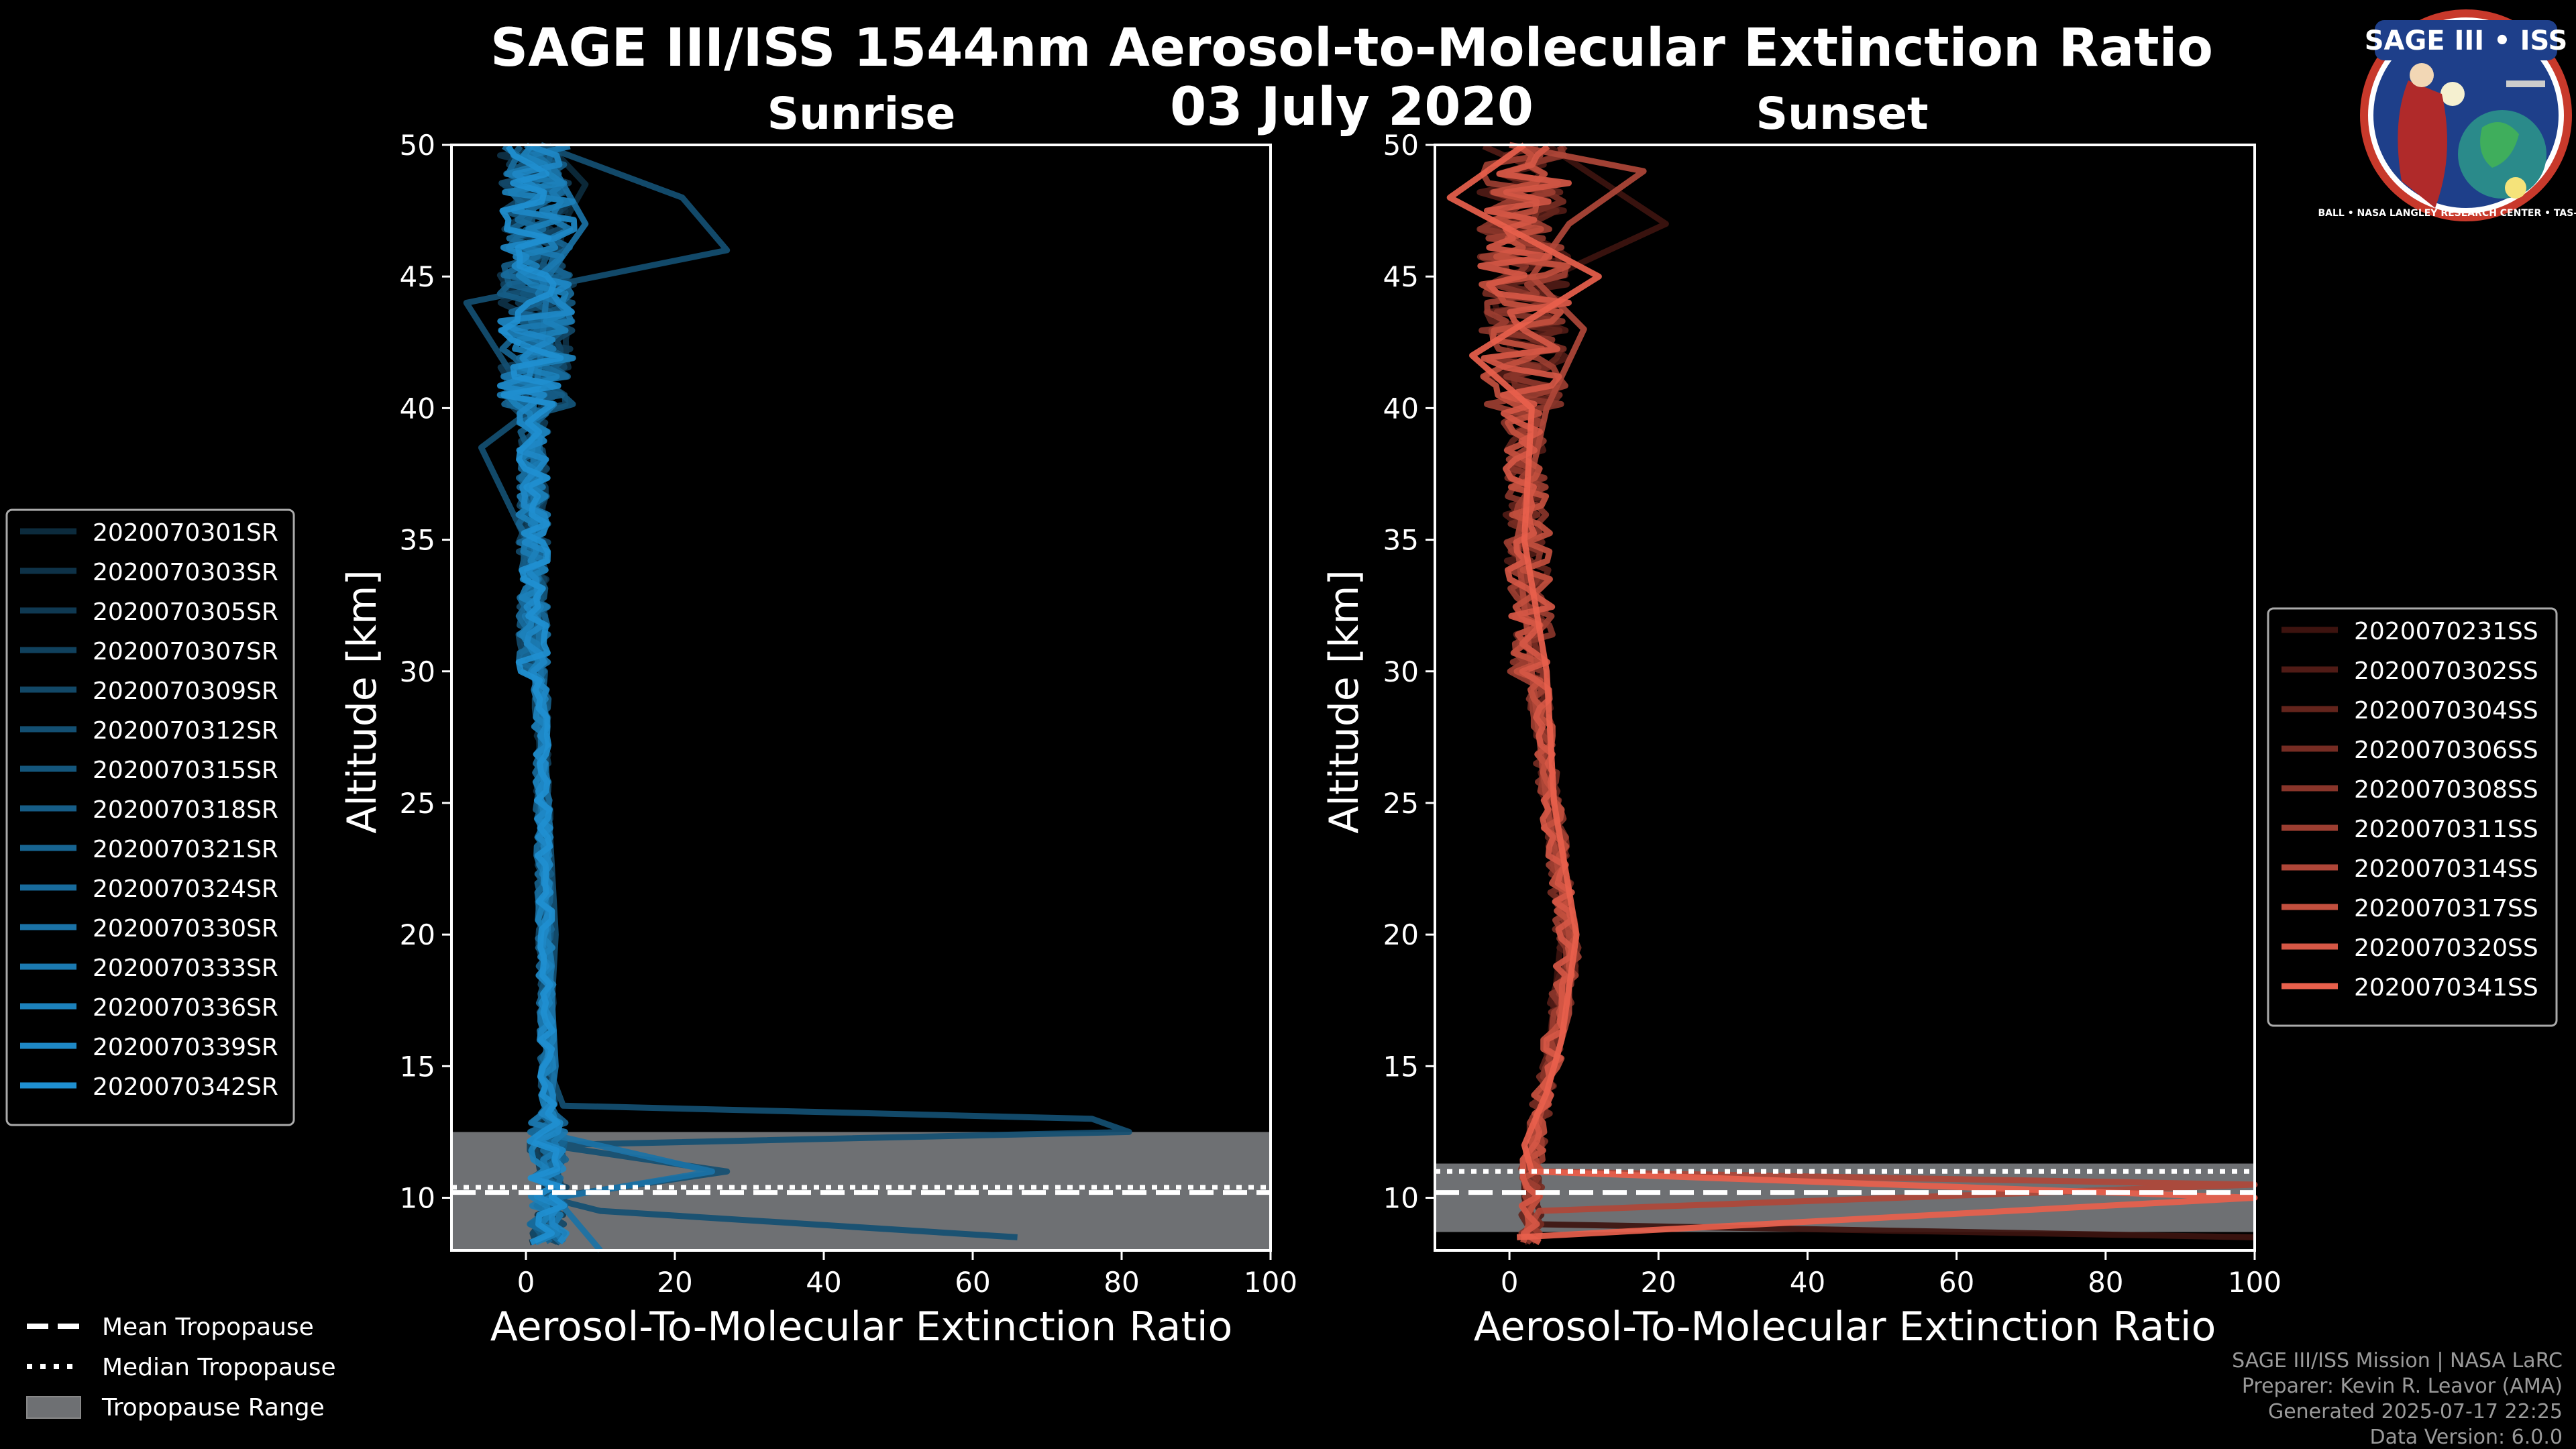 The width and height of the screenshot is (2576, 1449). I want to click on legend-entry-2020070307SR: 2020070307SR, so click(185, 651).